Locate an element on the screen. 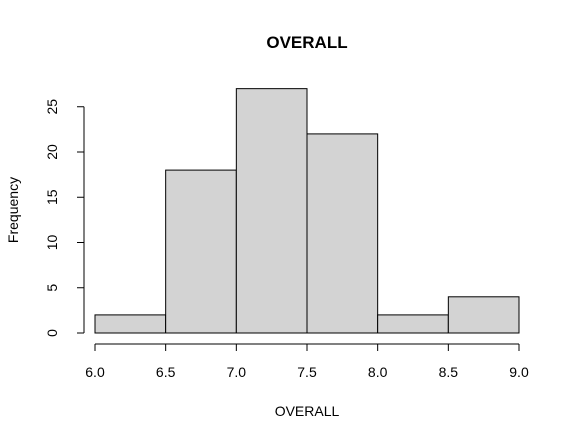 The width and height of the screenshot is (577, 441). x-tick-label: 8.0 is located at coordinates (378, 372).